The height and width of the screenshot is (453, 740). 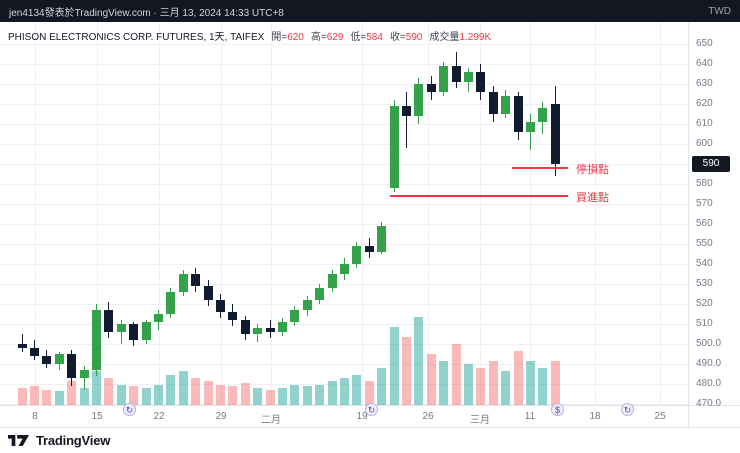 What do you see at coordinates (704, 183) in the screenshot?
I see `price-tick-label: 580` at bounding box center [704, 183].